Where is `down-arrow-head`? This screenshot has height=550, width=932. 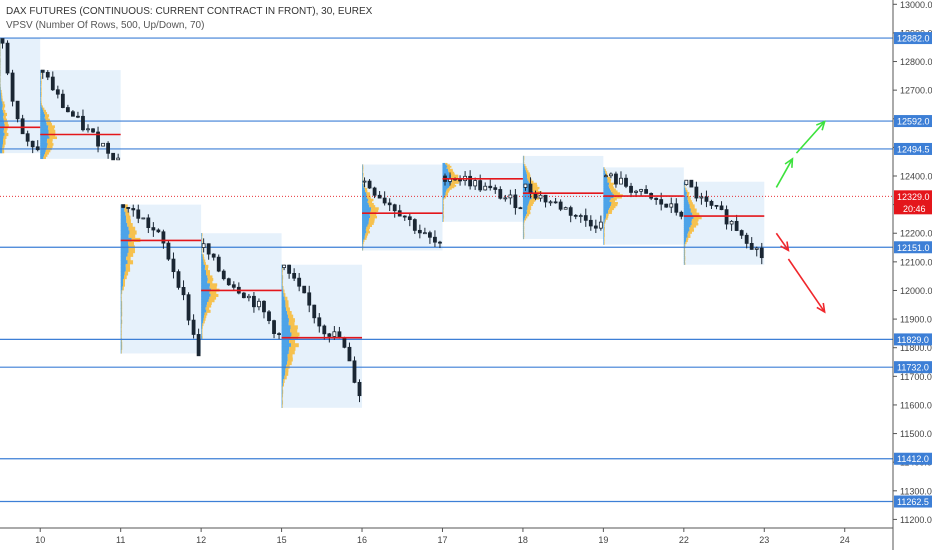 down-arrow-head is located at coordinates (821, 308).